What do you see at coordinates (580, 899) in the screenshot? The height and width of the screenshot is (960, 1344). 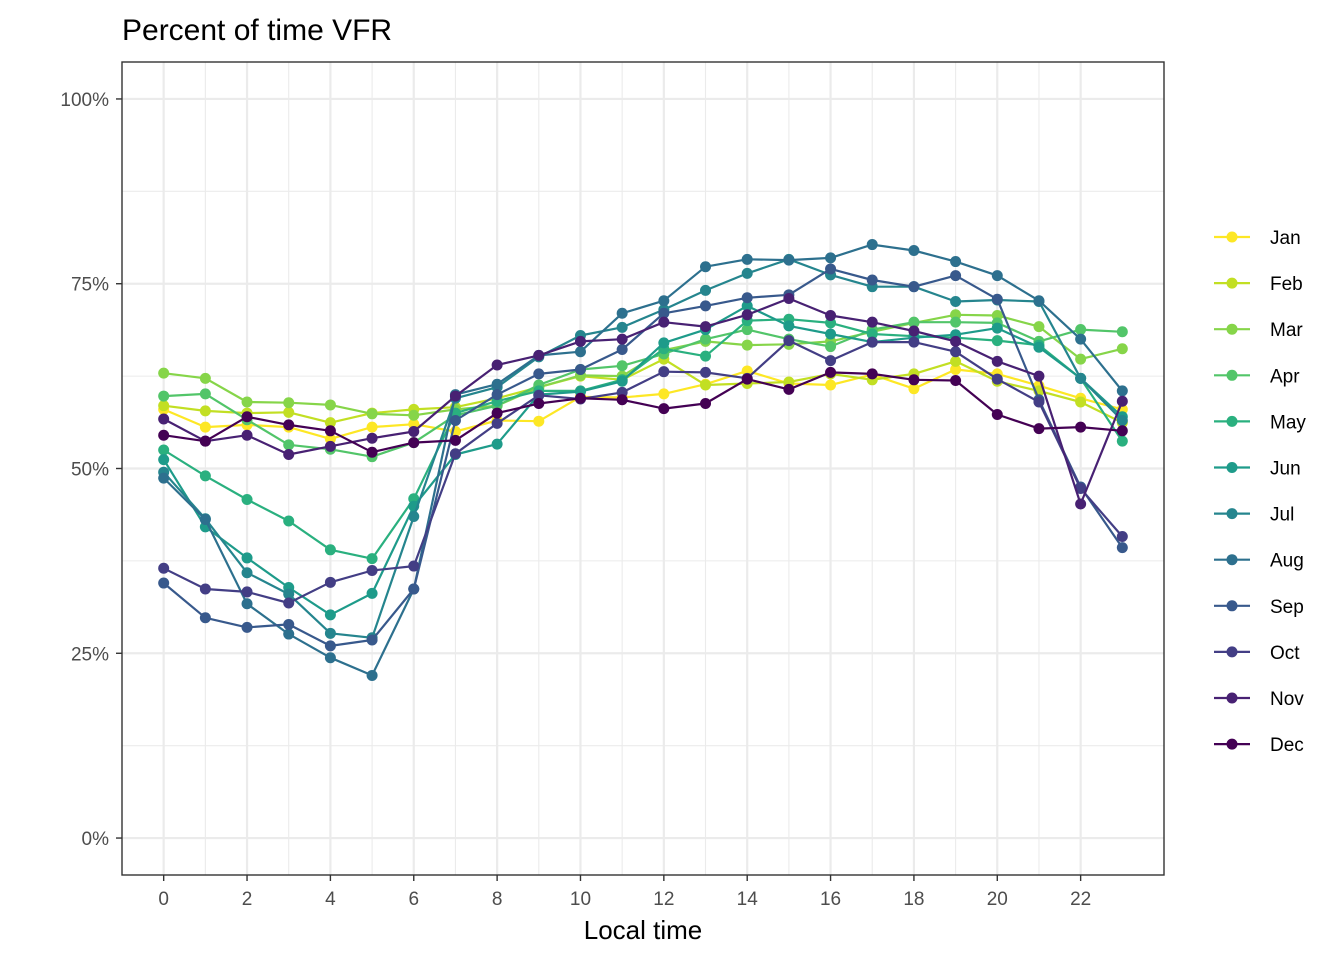 I see `x-tick-label: 10` at bounding box center [580, 899].